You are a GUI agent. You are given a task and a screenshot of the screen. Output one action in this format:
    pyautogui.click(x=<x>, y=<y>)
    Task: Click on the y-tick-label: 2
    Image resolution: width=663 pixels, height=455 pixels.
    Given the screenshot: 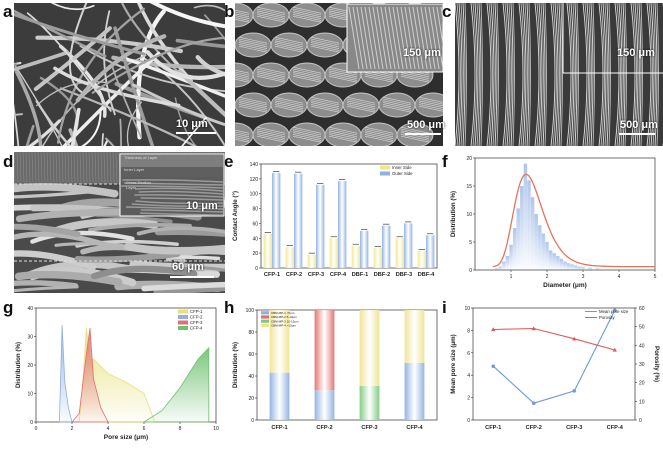 What is the action you would take?
    pyautogui.click(x=468, y=399)
    